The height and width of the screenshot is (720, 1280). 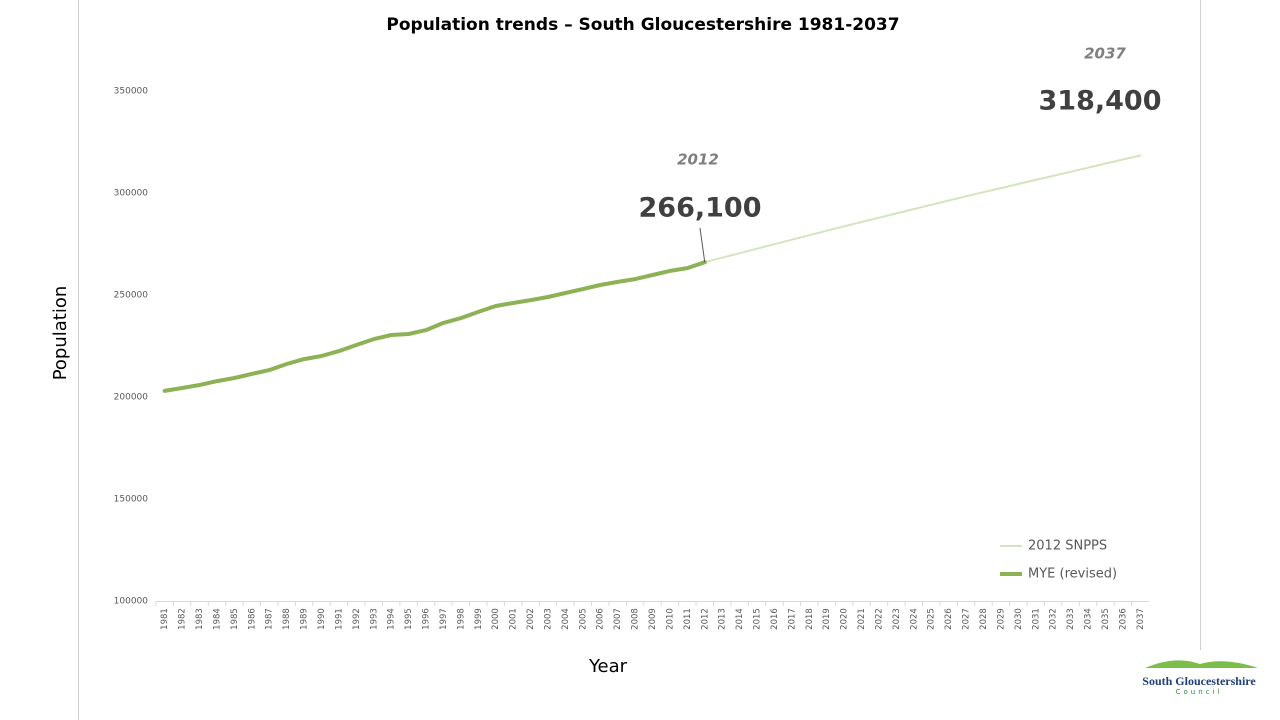 What do you see at coordinates (60, 333) in the screenshot?
I see `y-axis-label: Population` at bounding box center [60, 333].